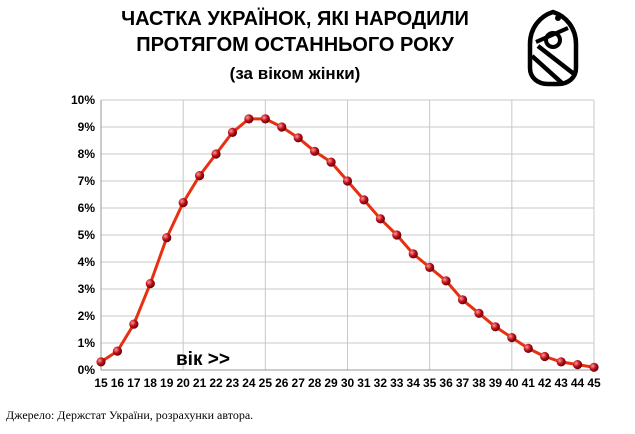  Describe the element at coordinates (331, 383) in the screenshot. I see `x-tick-label: 29` at that location.